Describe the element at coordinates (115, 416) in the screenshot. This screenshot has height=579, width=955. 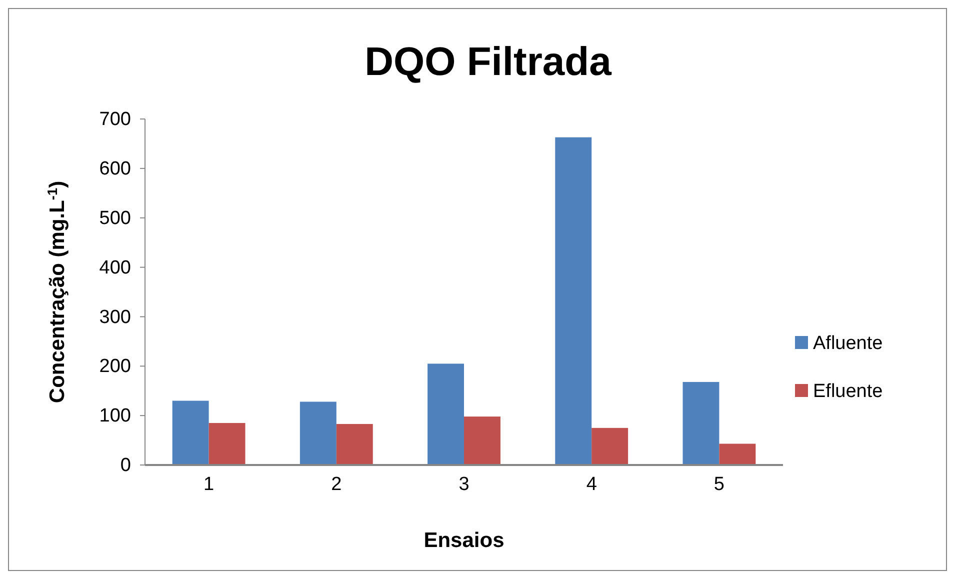
I see `y-tick-label: 100` at that location.